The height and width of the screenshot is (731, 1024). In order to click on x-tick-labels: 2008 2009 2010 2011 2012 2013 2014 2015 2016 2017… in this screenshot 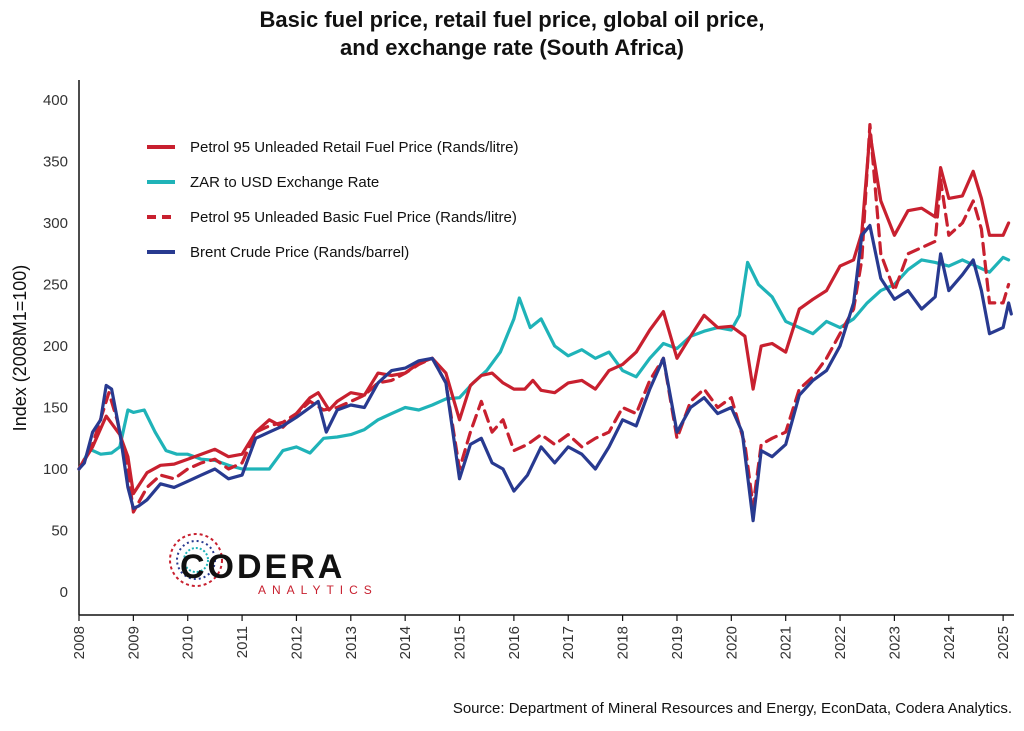, I will do `click(541, 637)`.